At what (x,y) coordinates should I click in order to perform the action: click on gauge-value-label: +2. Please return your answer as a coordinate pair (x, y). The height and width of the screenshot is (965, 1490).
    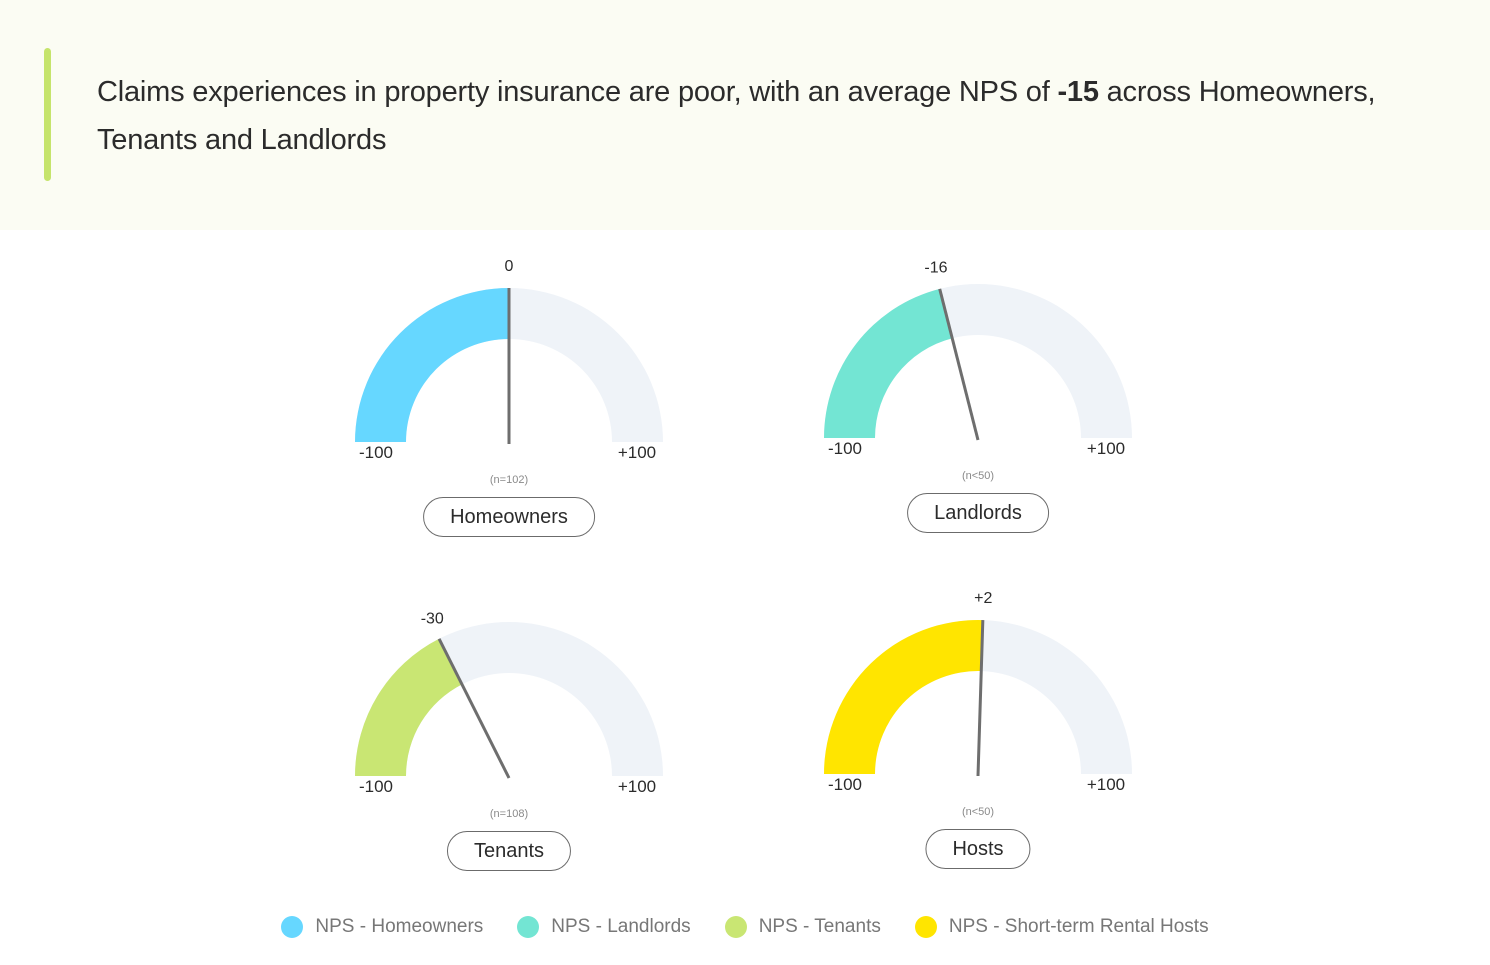
    Looking at the image, I should click on (983, 598).